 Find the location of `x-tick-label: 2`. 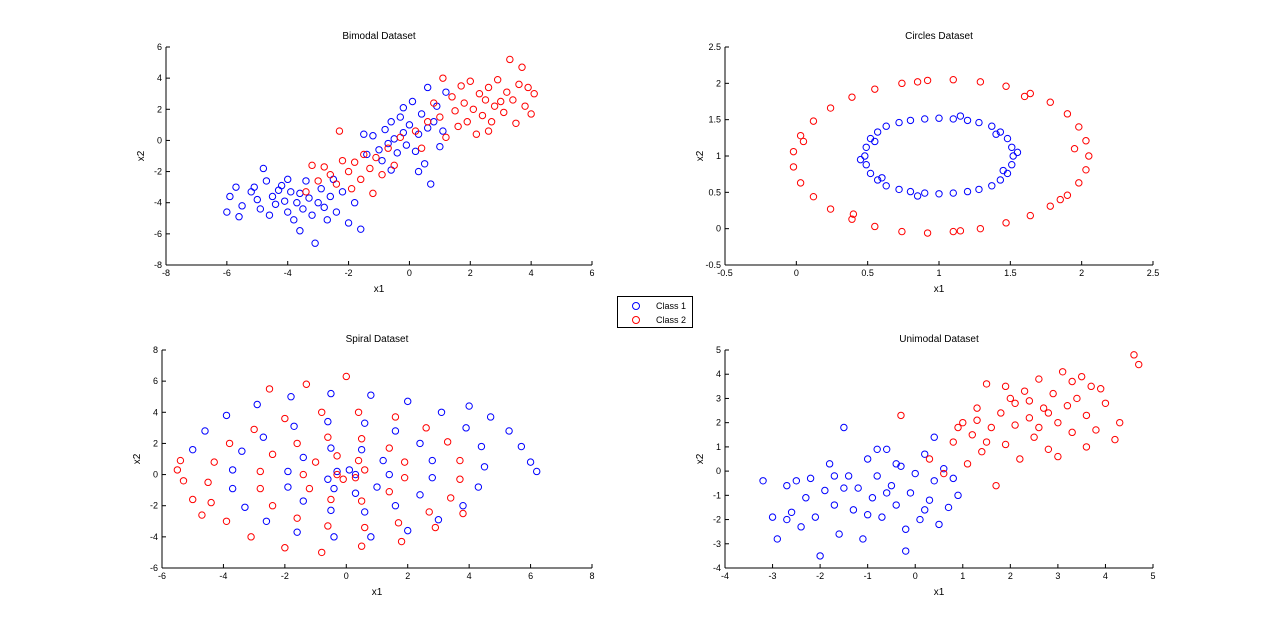

x-tick-label: 2 is located at coordinates (1081, 273).